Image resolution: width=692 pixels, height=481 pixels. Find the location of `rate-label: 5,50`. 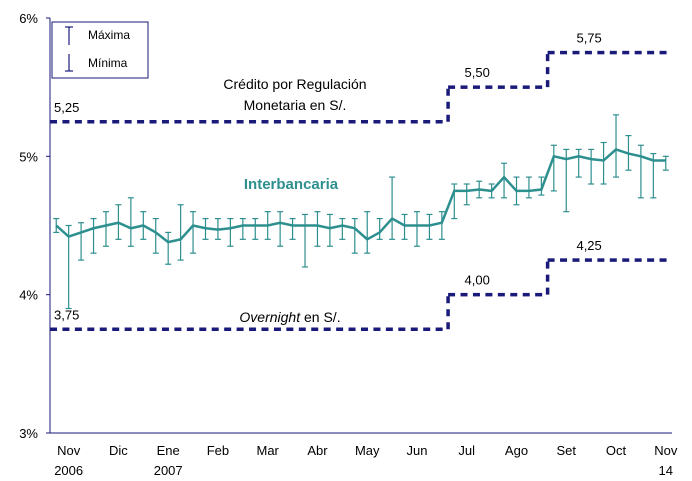

rate-label: 5,50 is located at coordinates (477, 72).